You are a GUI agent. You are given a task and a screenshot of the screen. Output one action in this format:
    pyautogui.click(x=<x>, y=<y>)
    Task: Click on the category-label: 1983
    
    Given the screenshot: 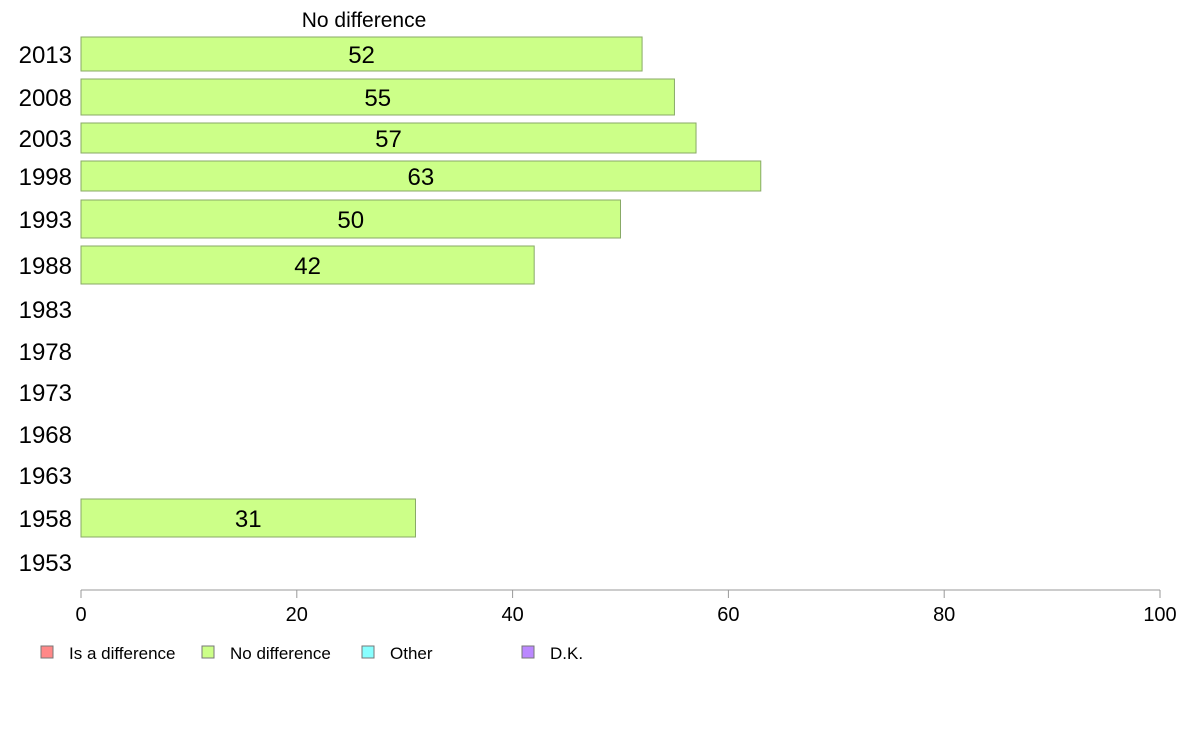 What is the action you would take?
    pyautogui.click(x=45, y=310)
    